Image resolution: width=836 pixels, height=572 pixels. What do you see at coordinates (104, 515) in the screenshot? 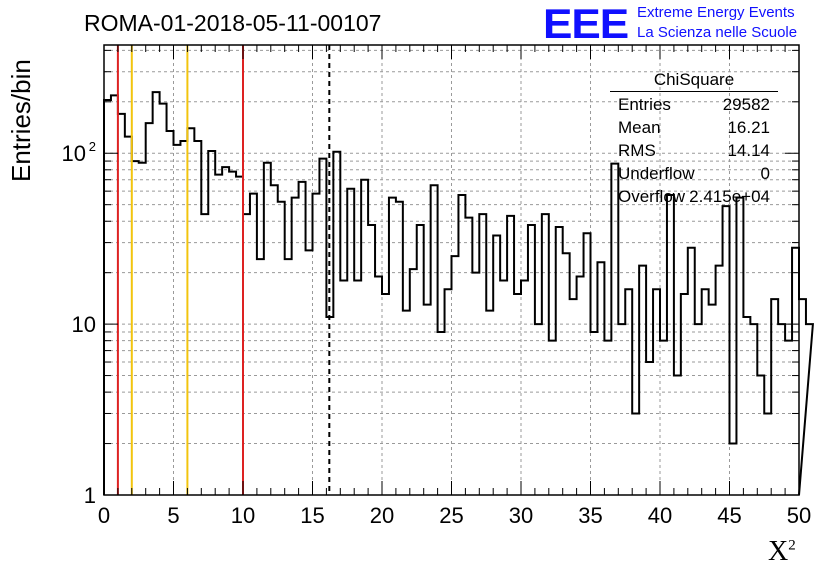
I see `x-tick-label: 0` at bounding box center [104, 515].